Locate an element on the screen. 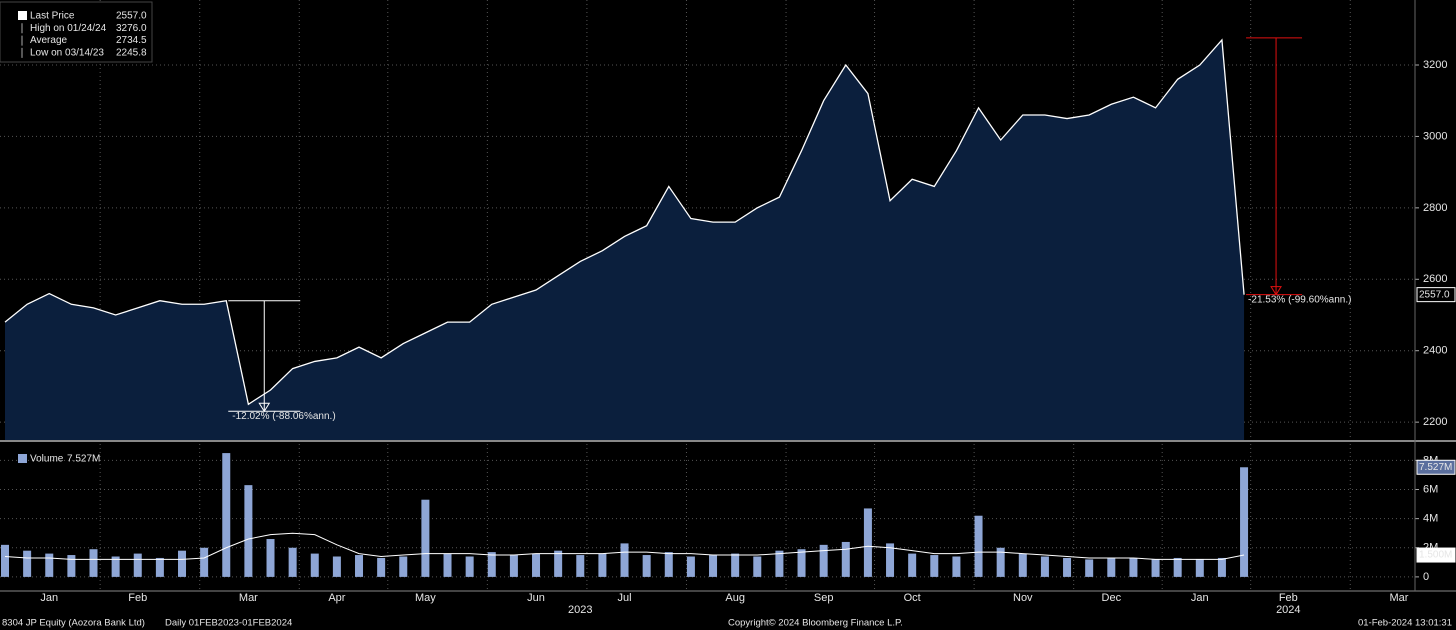 The image size is (1456, 630). legend-label: Volume is located at coordinates (47, 459).